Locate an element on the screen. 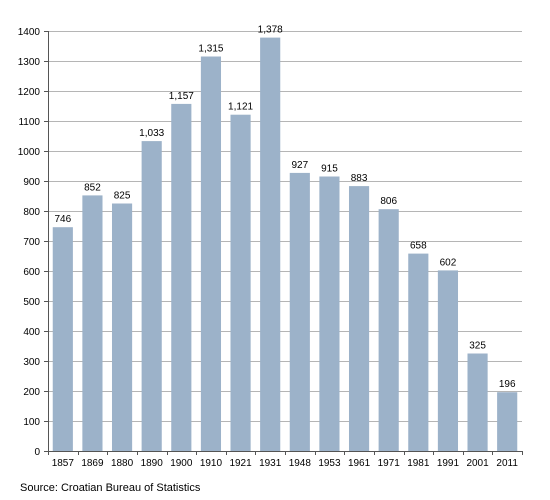 Image resolution: width=550 pixels, height=500 pixels. data-label: 196 is located at coordinates (507, 384).